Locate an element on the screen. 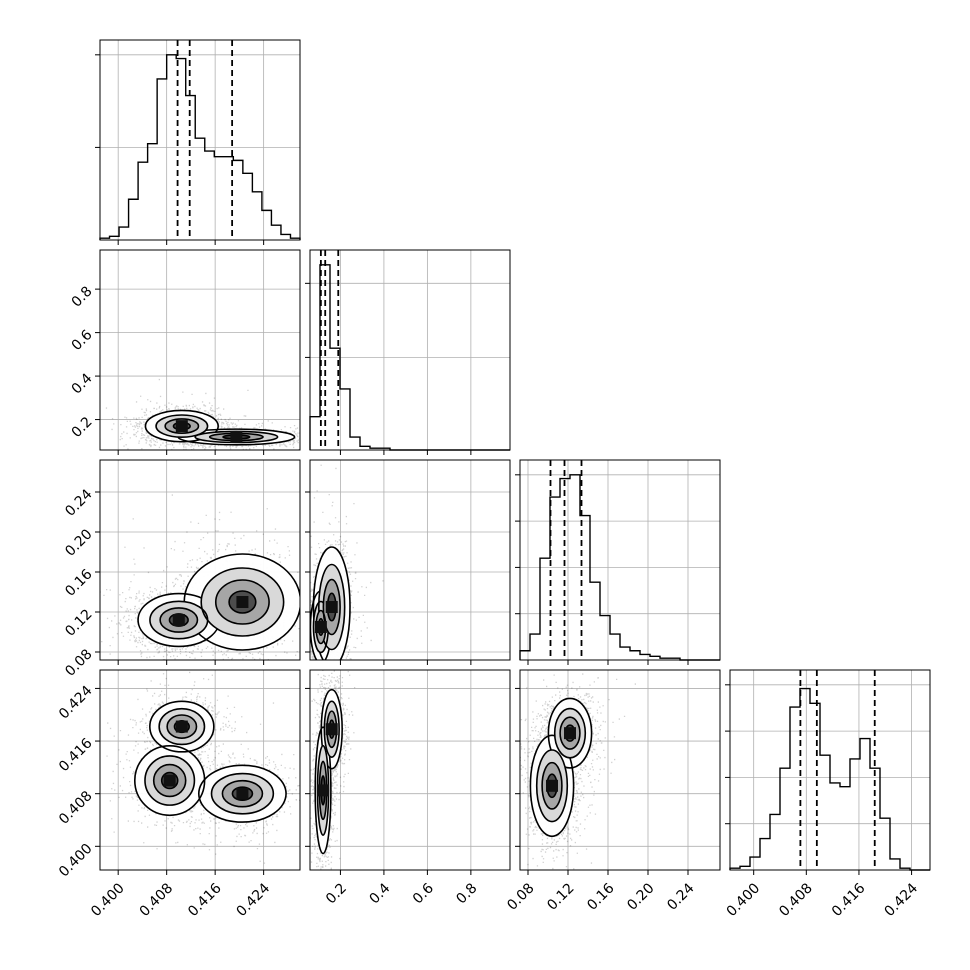 The image size is (970, 970). y-tick-label: 0.08 is located at coordinates (78, 662).